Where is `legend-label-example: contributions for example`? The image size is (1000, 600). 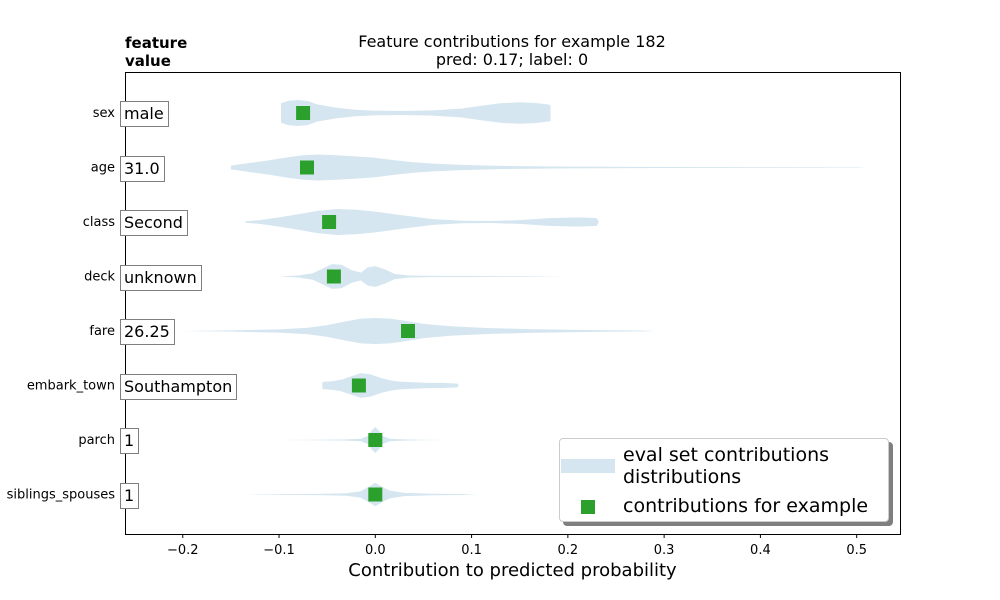 legend-label-example: contributions for example is located at coordinates (746, 506).